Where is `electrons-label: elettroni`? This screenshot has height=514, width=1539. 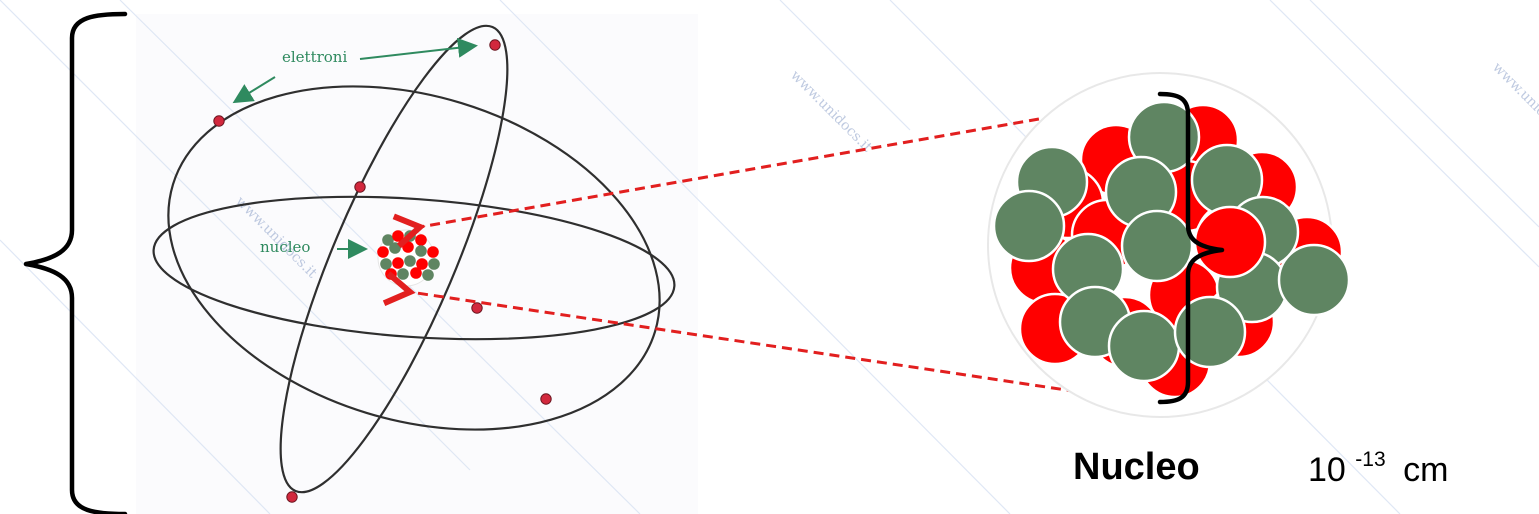
electrons-label: elettroni is located at coordinates (314, 57).